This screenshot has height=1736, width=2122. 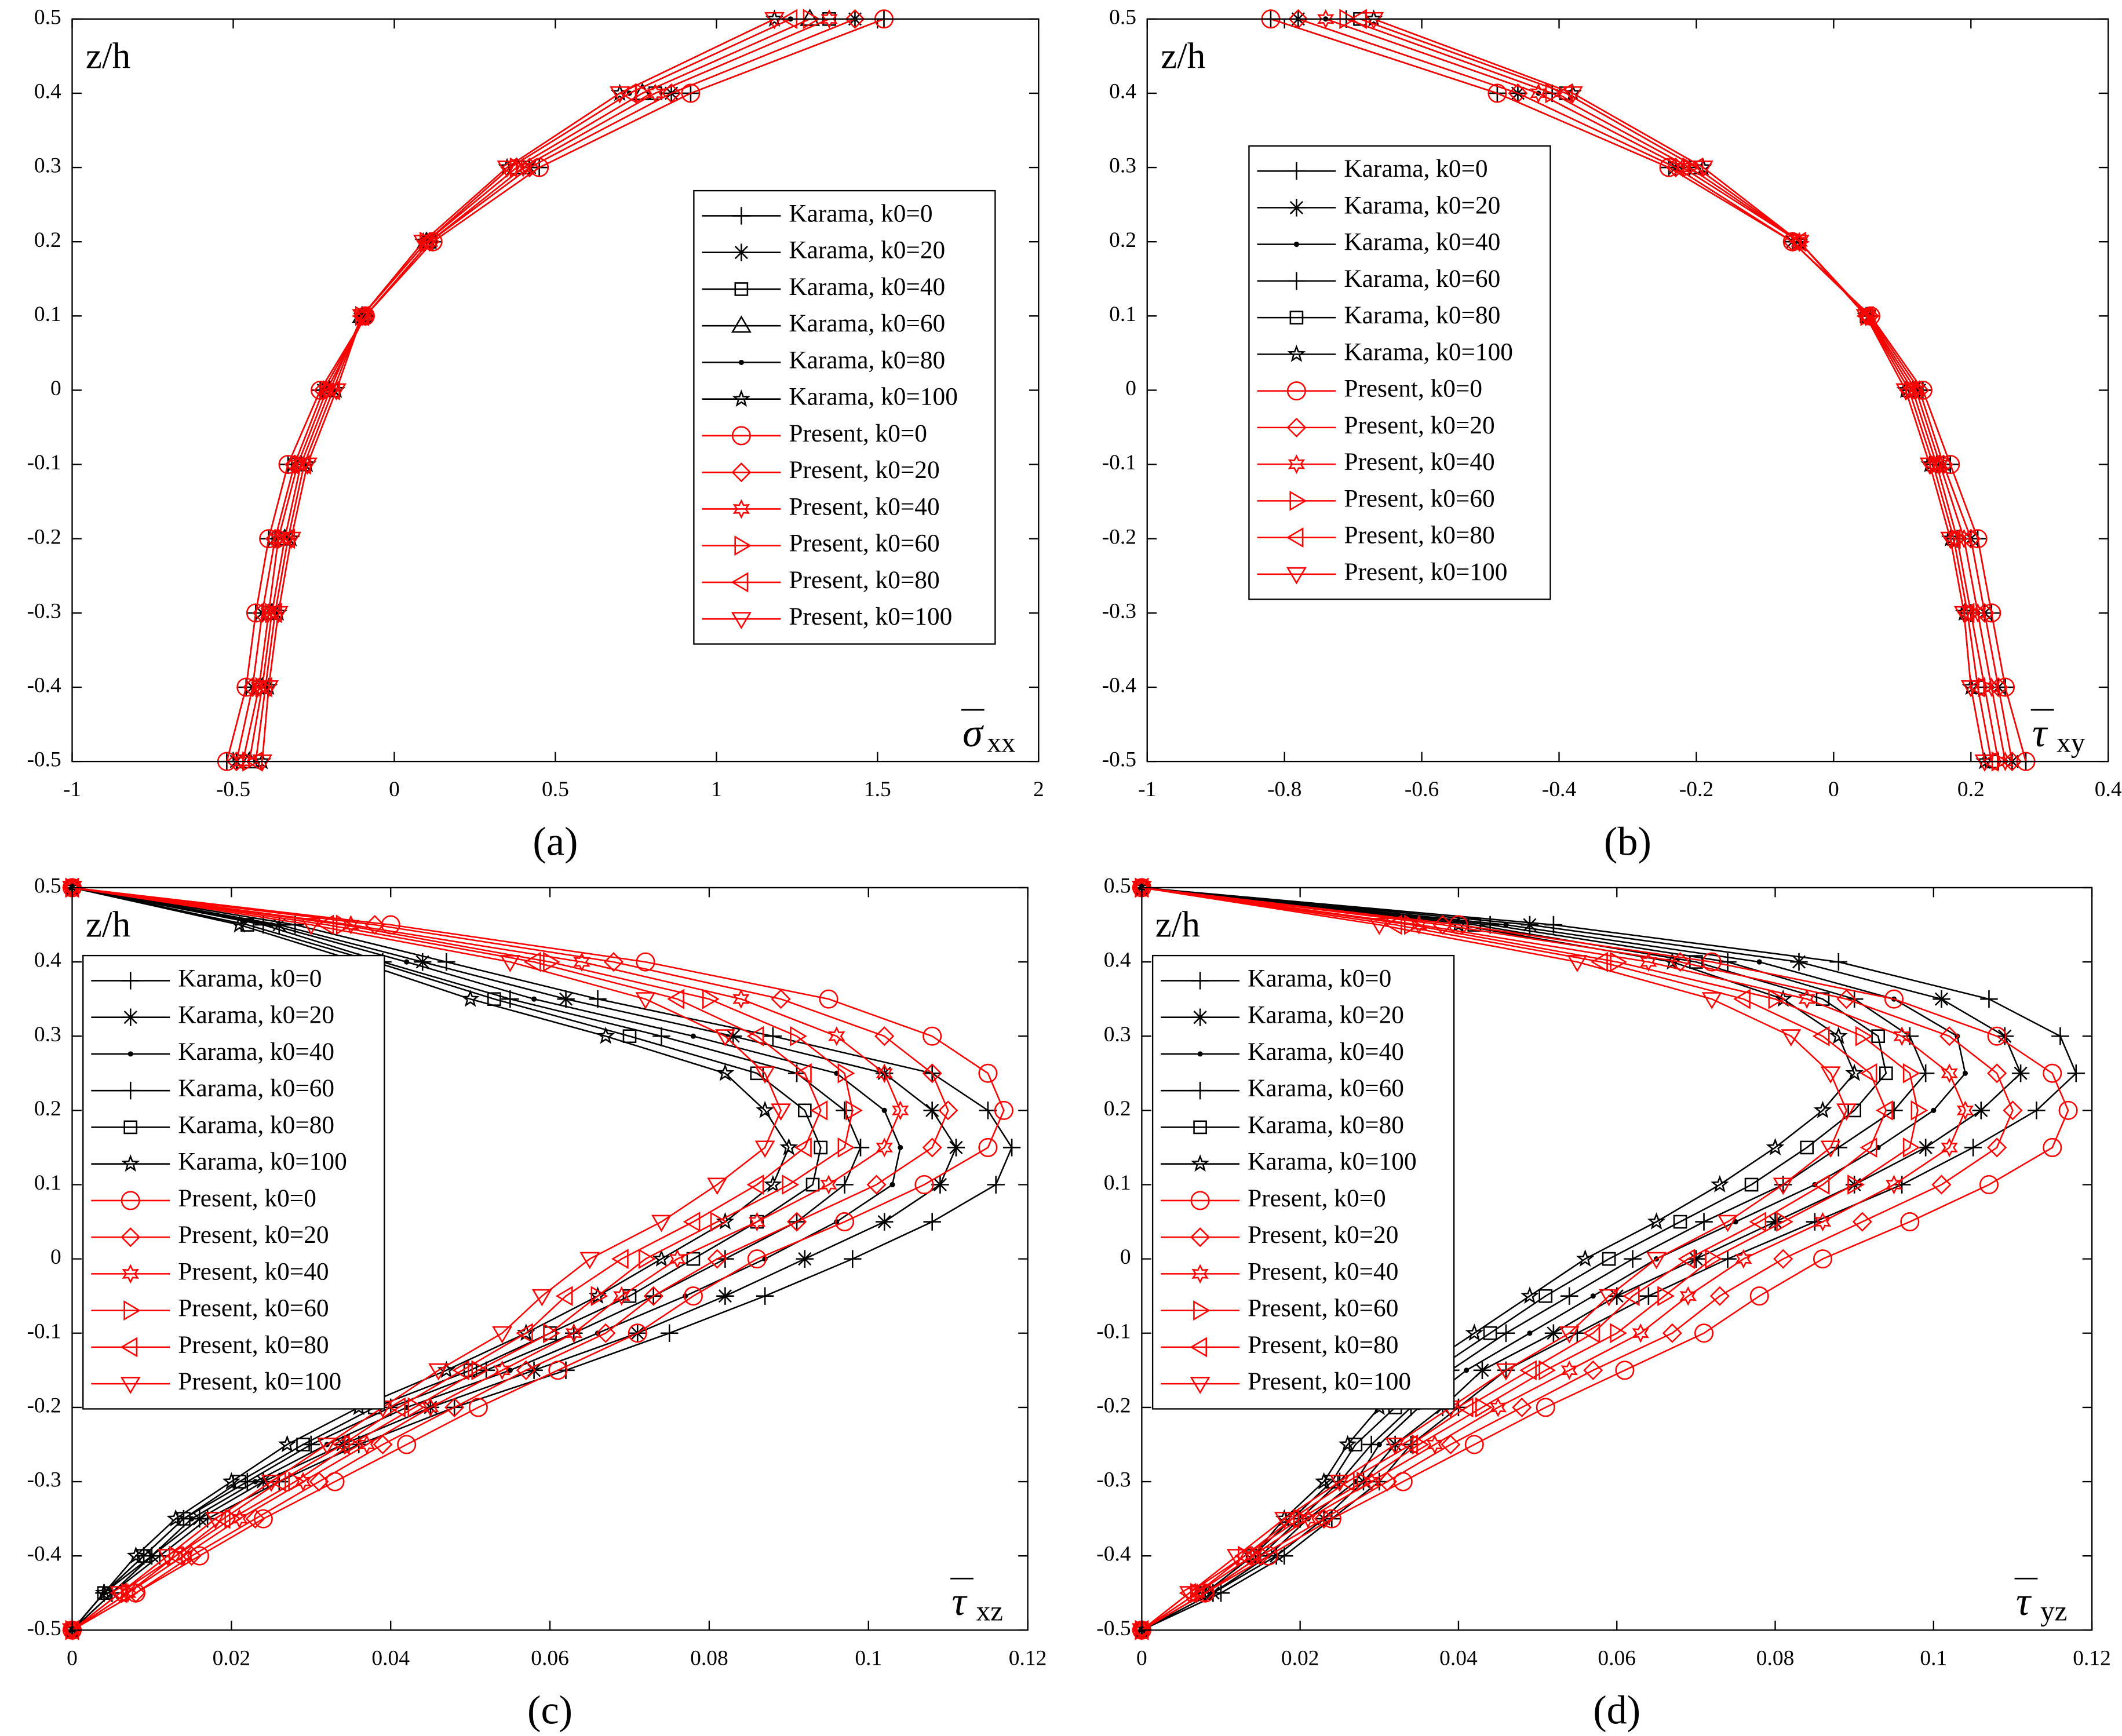 What do you see at coordinates (1113, 1480) in the screenshot?
I see `y-tick-label: -0.3` at bounding box center [1113, 1480].